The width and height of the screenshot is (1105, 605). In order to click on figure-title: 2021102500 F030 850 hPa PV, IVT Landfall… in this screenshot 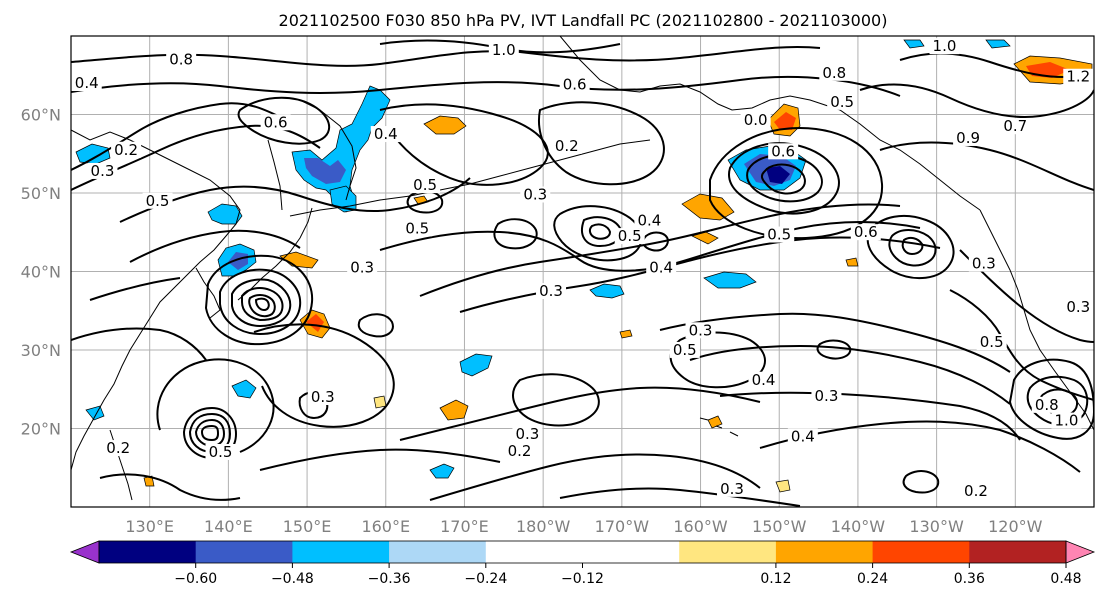, I will do `click(583, 20)`.